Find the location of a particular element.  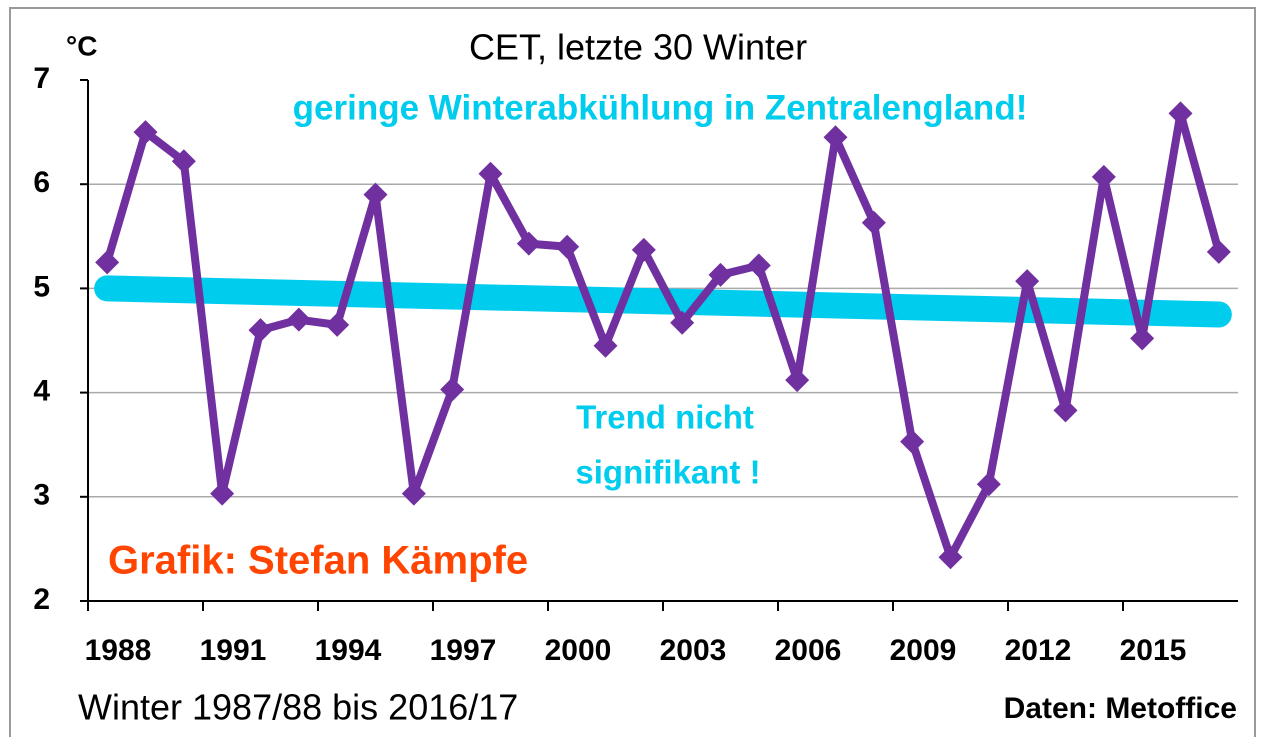

source: Daten: Metoffice is located at coordinates (1120, 708).